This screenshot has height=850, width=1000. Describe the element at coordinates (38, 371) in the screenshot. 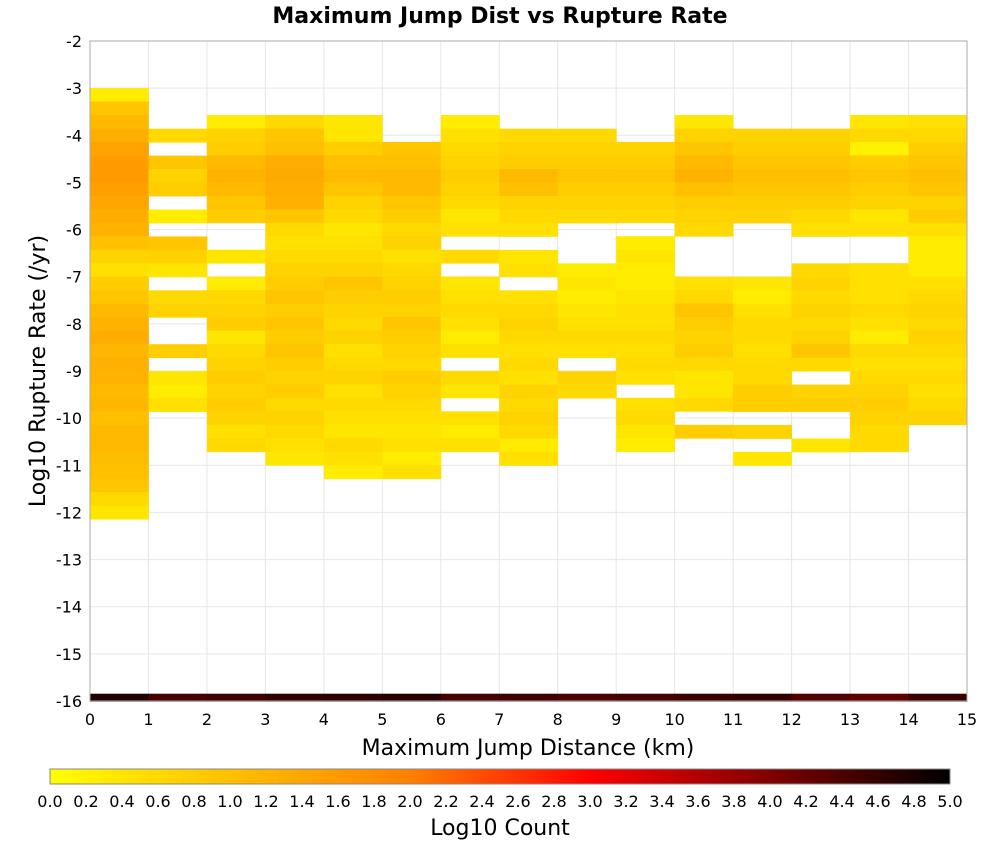

I see `y-axis-title: Log10 Rupture Rate (/yr)` at that location.